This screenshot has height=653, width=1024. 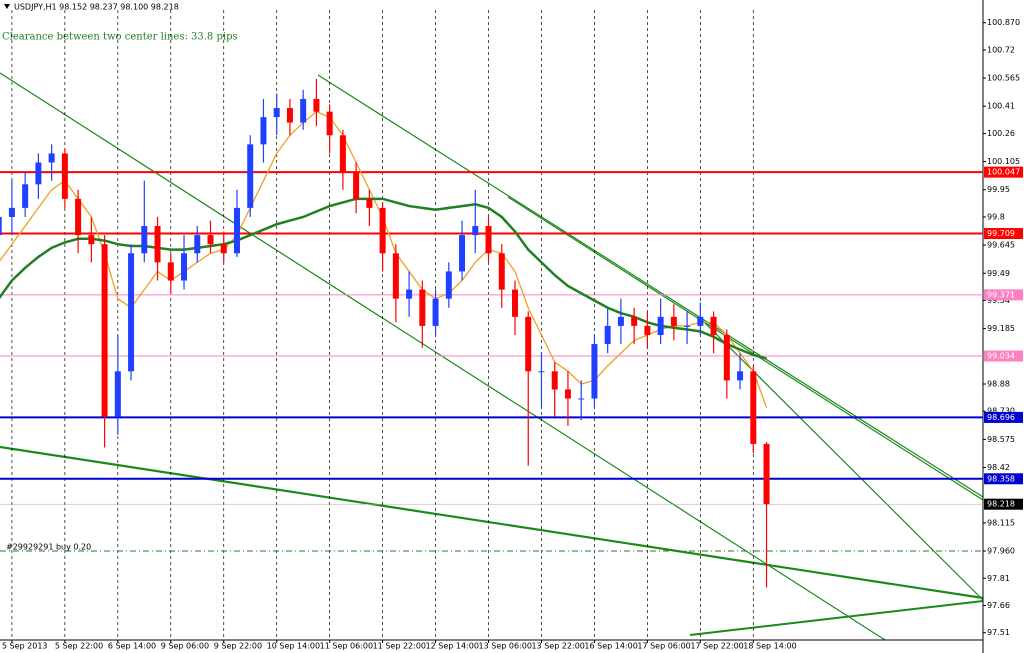 I want to click on x-tick-label: 11 Sep 22:00, so click(x=399, y=646).